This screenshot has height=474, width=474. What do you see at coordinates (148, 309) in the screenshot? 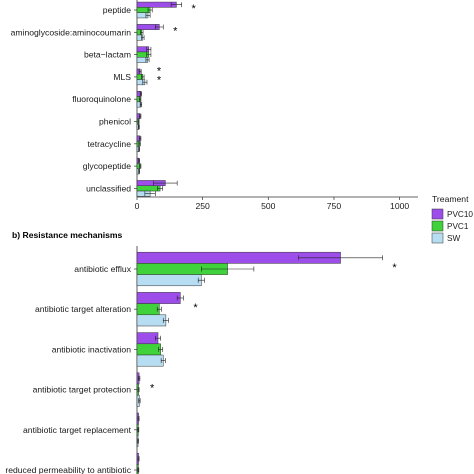
I see `bar-pvc1-antibiotic-target-alteration` at bounding box center [148, 309].